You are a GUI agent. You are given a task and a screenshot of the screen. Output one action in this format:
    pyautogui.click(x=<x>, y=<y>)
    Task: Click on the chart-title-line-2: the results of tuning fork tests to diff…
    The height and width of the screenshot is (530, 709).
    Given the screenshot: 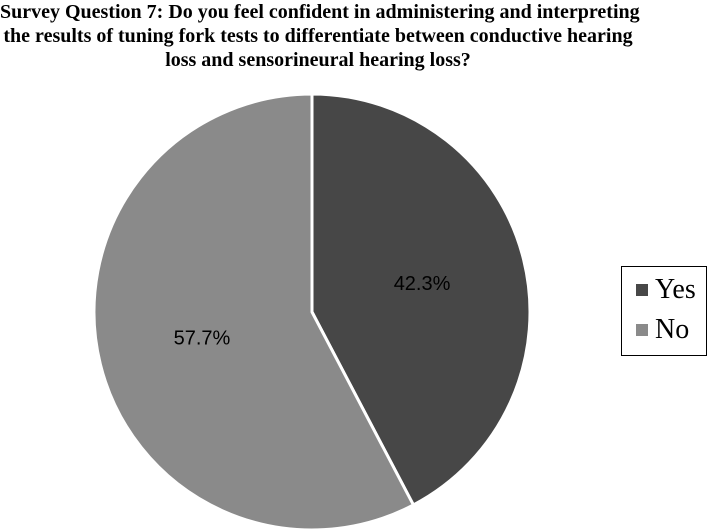 What is the action you would take?
    pyautogui.click(x=318, y=36)
    